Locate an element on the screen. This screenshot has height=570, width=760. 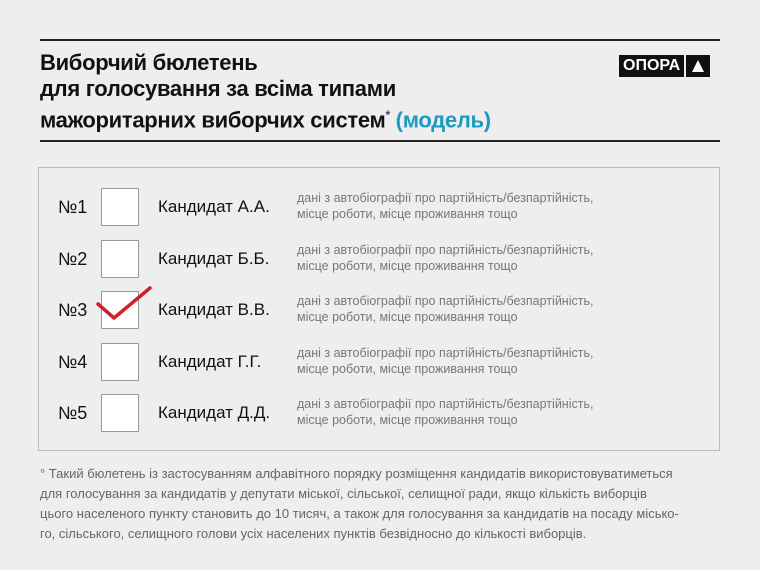
candidate-name: Кандидат А.А. is located at coordinates (214, 206).